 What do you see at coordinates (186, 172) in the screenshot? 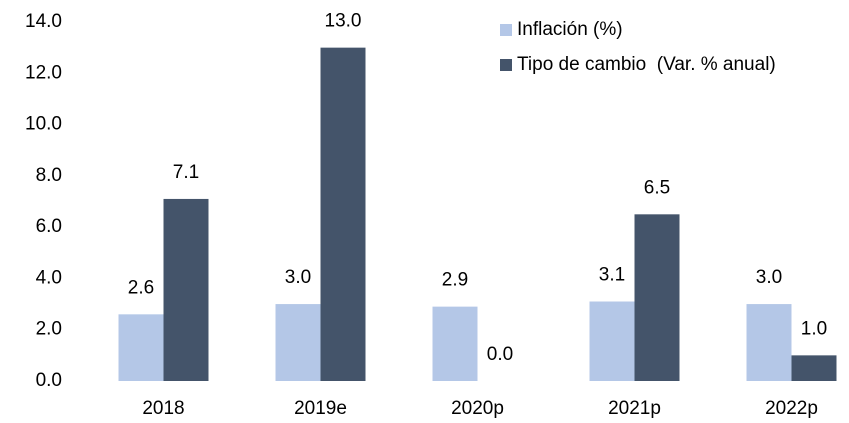
I see `value-label: 7.1` at bounding box center [186, 172].